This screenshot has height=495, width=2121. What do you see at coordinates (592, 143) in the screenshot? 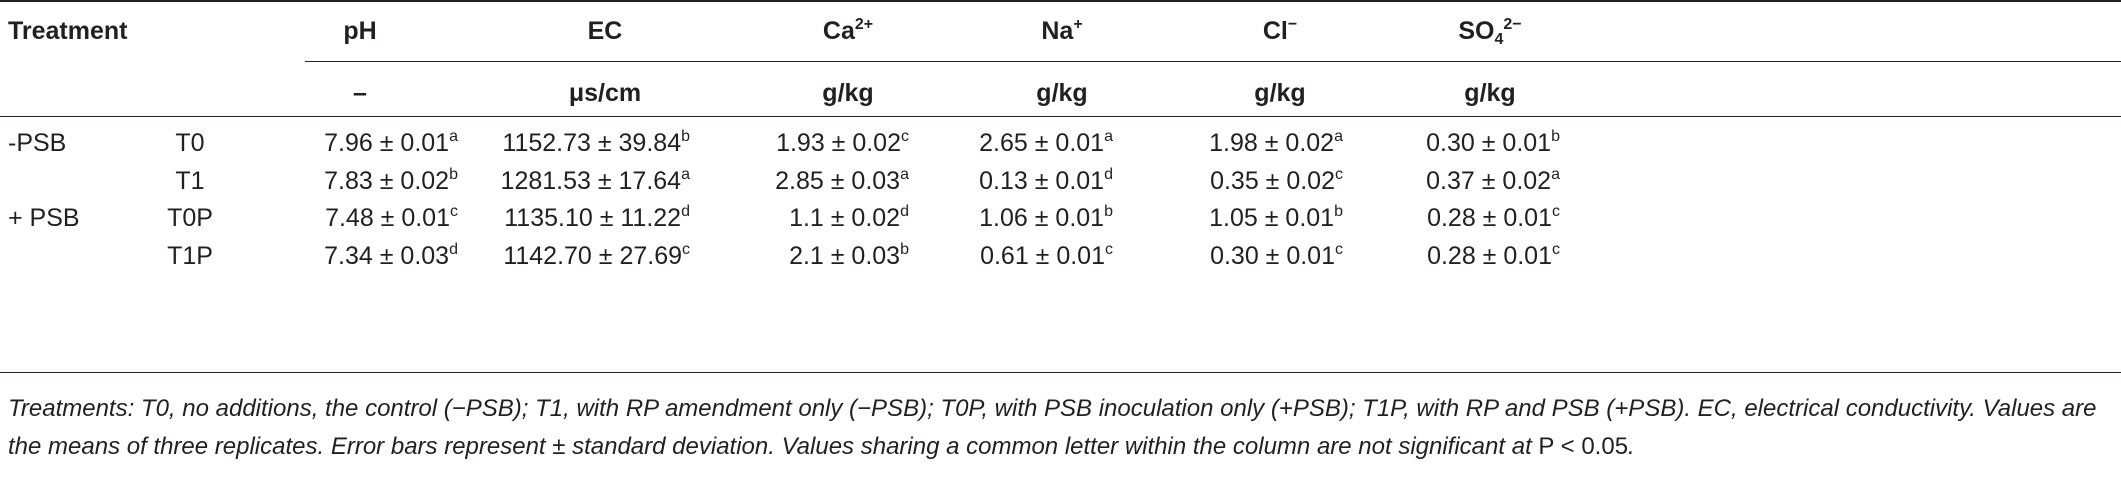
I see `cell-value: 1152.73 ± 39.84` at bounding box center [592, 143].